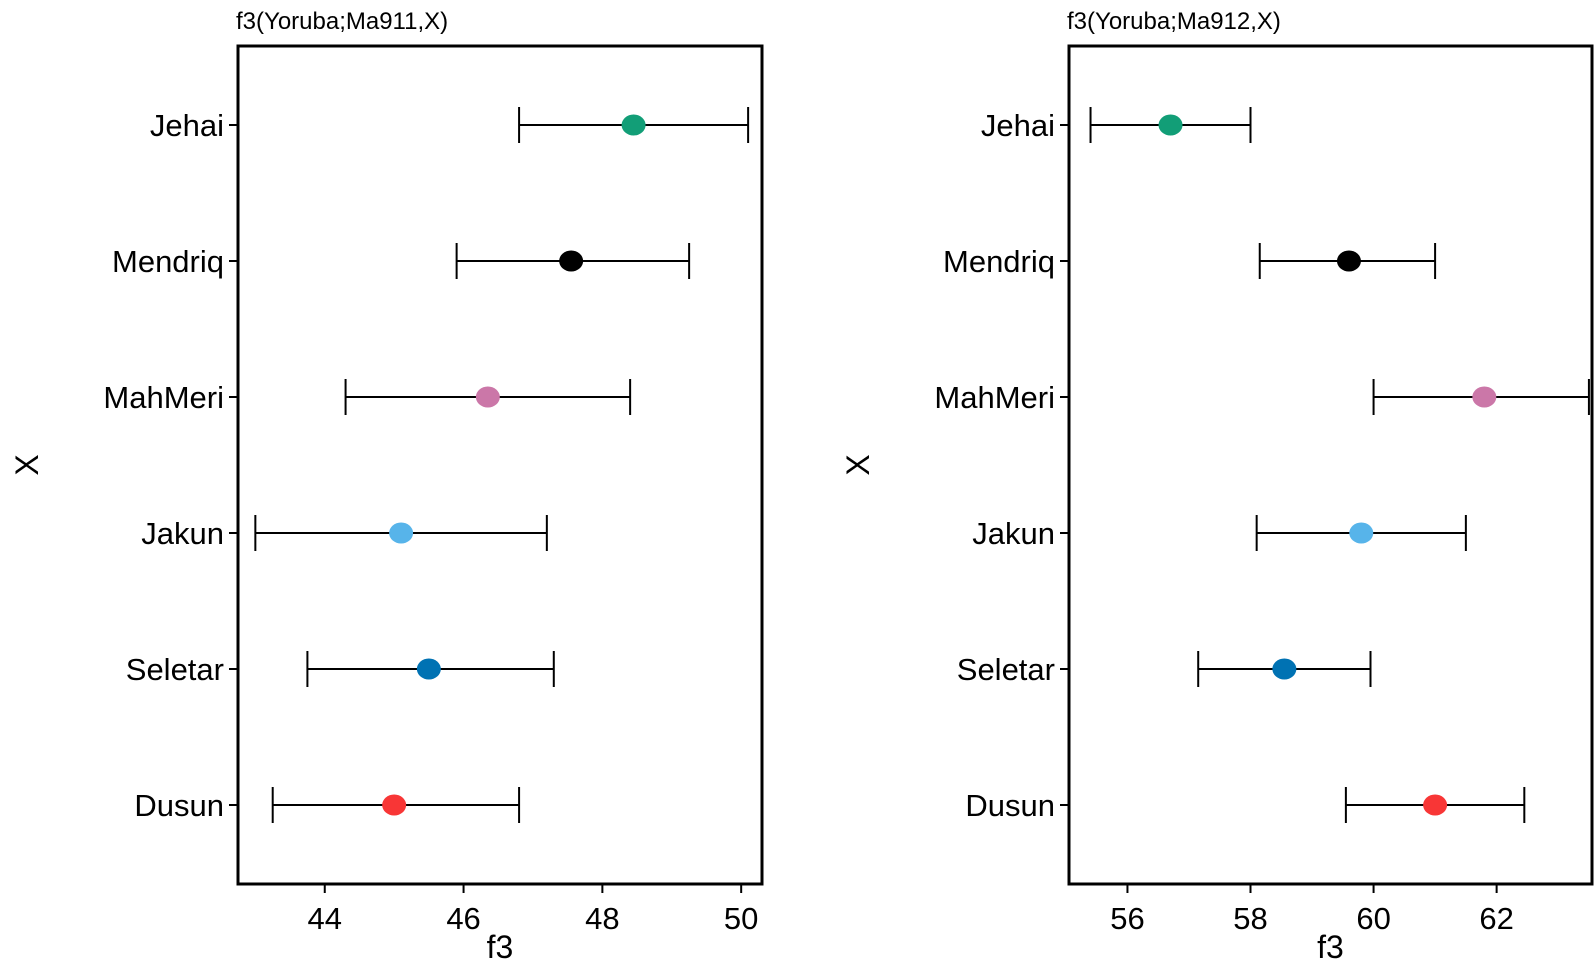  Describe the element at coordinates (1373, 918) in the screenshot. I see `x-tick-label: 60` at that location.